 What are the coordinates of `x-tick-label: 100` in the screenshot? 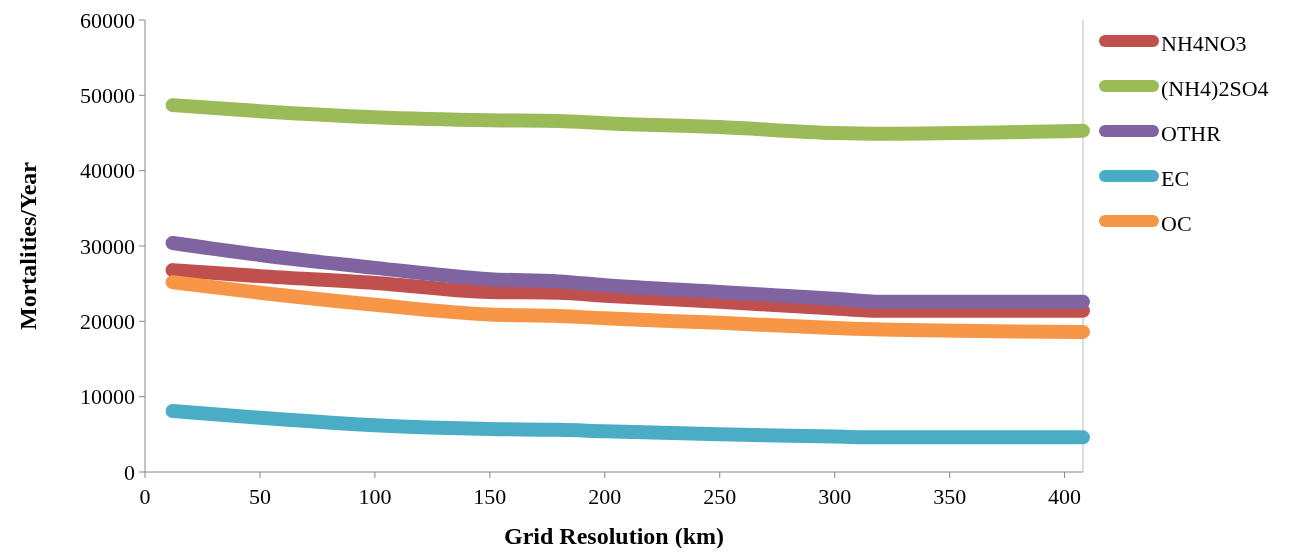 It's located at (375, 496).